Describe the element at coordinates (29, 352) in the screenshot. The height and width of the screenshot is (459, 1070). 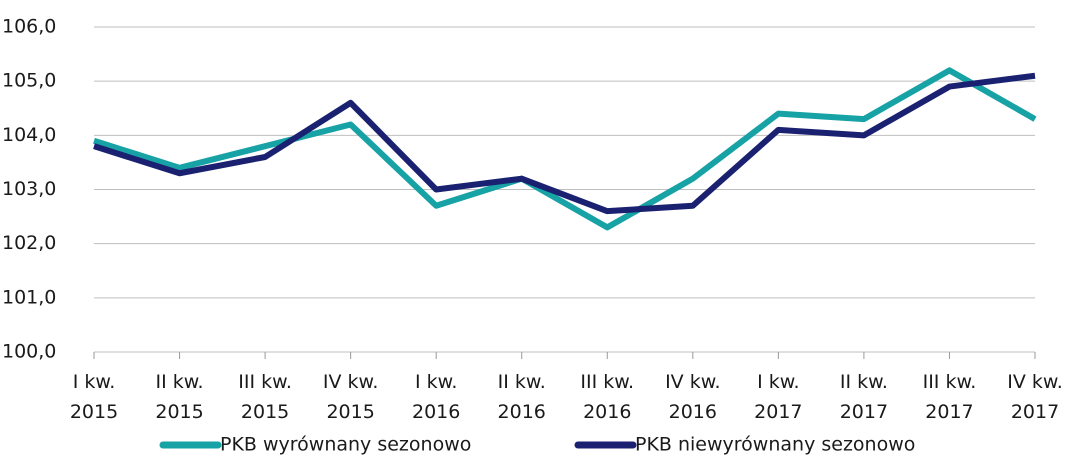
I see `y-tick-label: 100,0` at that location.